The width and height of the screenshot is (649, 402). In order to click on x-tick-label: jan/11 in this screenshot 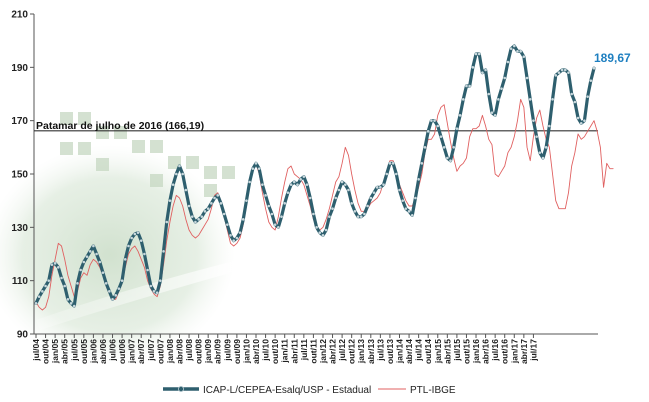, I will do `click(285, 351)`.